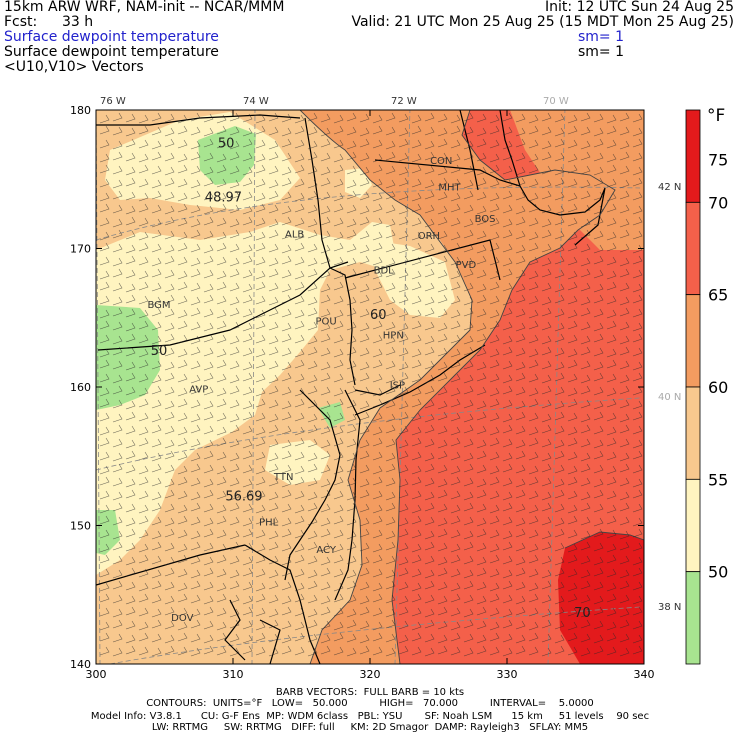  I want to click on band-50-55-vermont, so click(358, 183).